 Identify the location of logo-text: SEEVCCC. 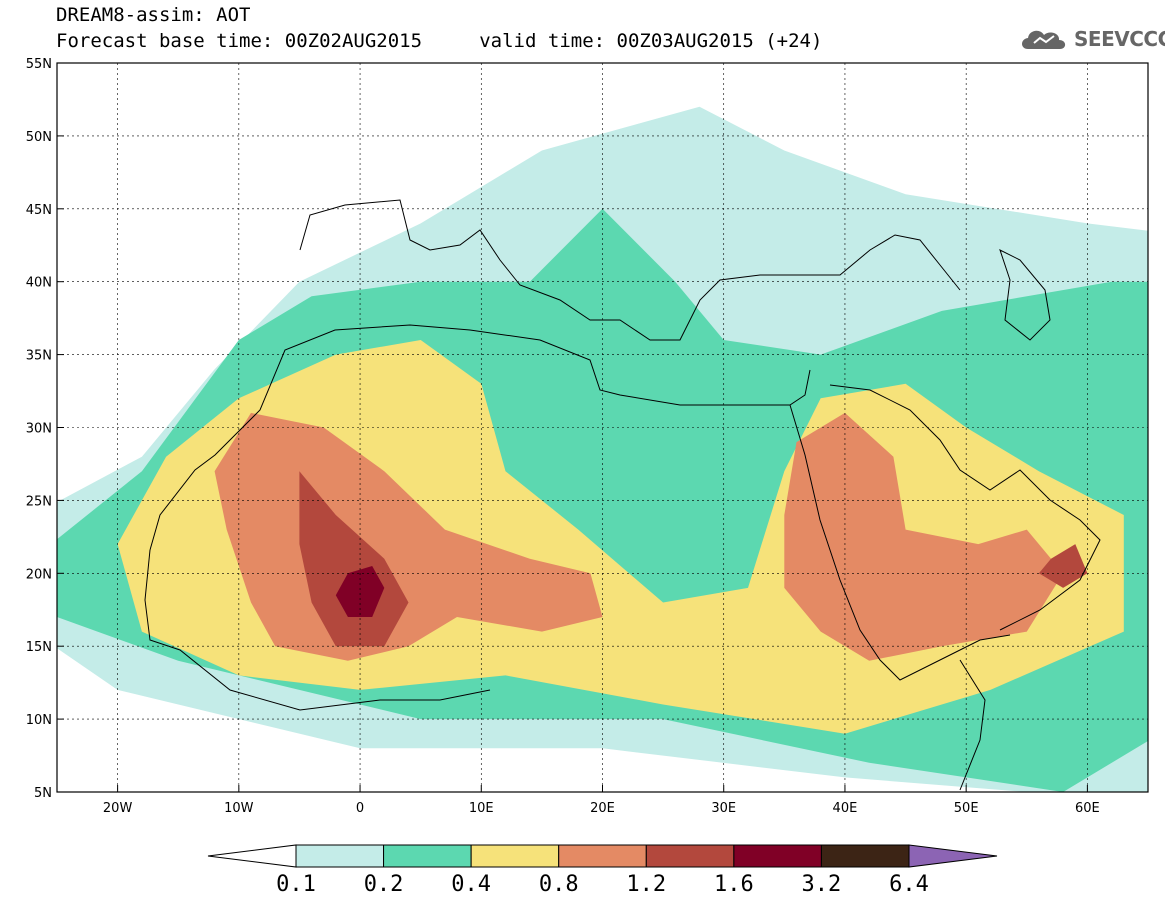
(1119, 39).